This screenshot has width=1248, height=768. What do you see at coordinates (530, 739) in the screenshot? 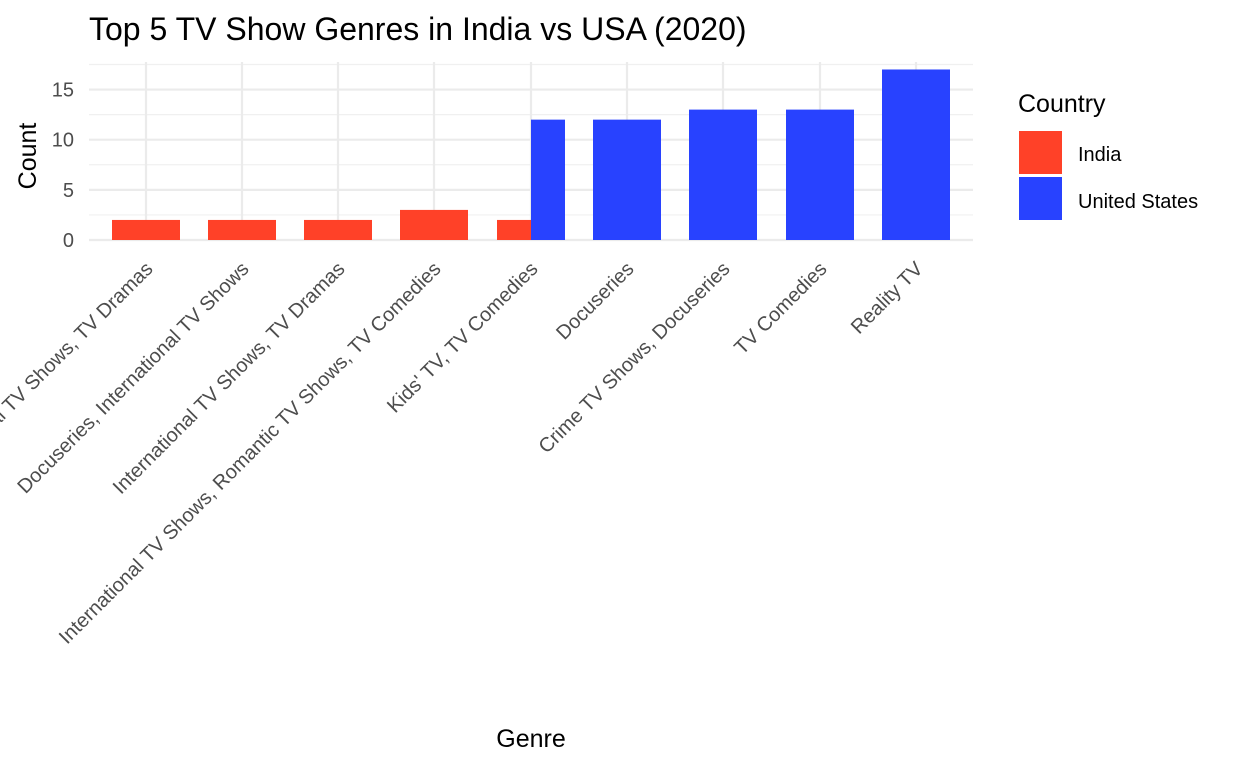
I see `x-axis-title: Genre` at bounding box center [530, 739].